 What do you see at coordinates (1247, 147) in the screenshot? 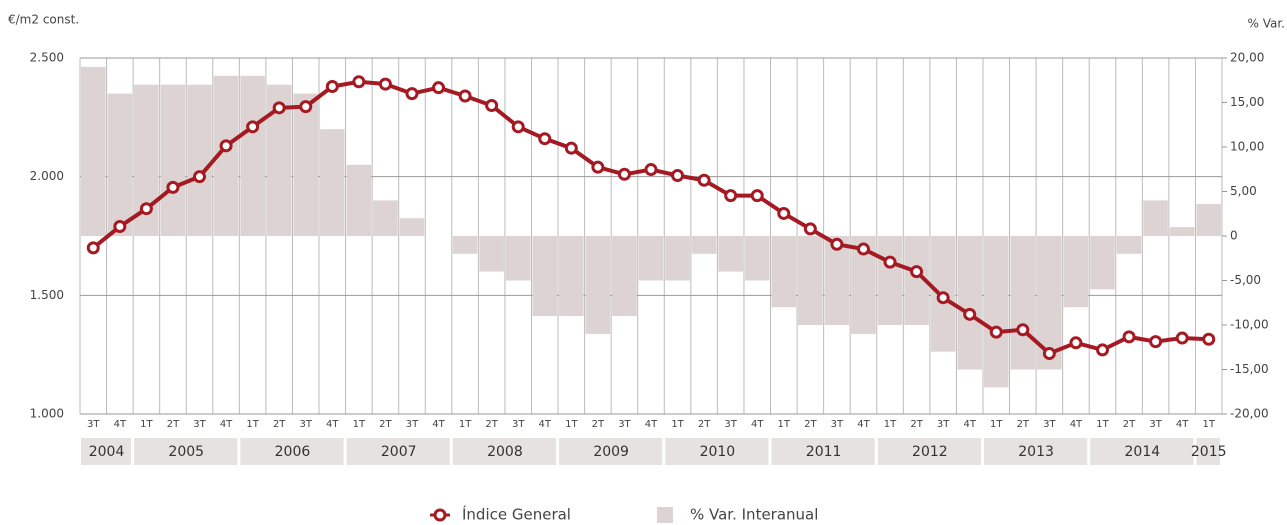
I see `y2-tick-label: 10,00` at bounding box center [1247, 147].